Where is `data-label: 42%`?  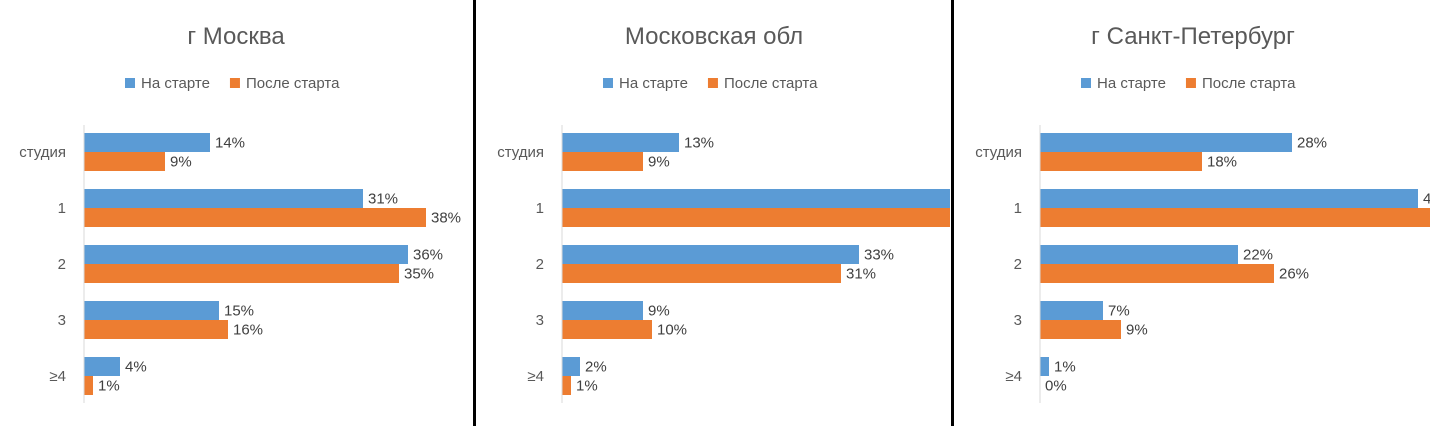
data-label: 42% is located at coordinates (1426, 199).